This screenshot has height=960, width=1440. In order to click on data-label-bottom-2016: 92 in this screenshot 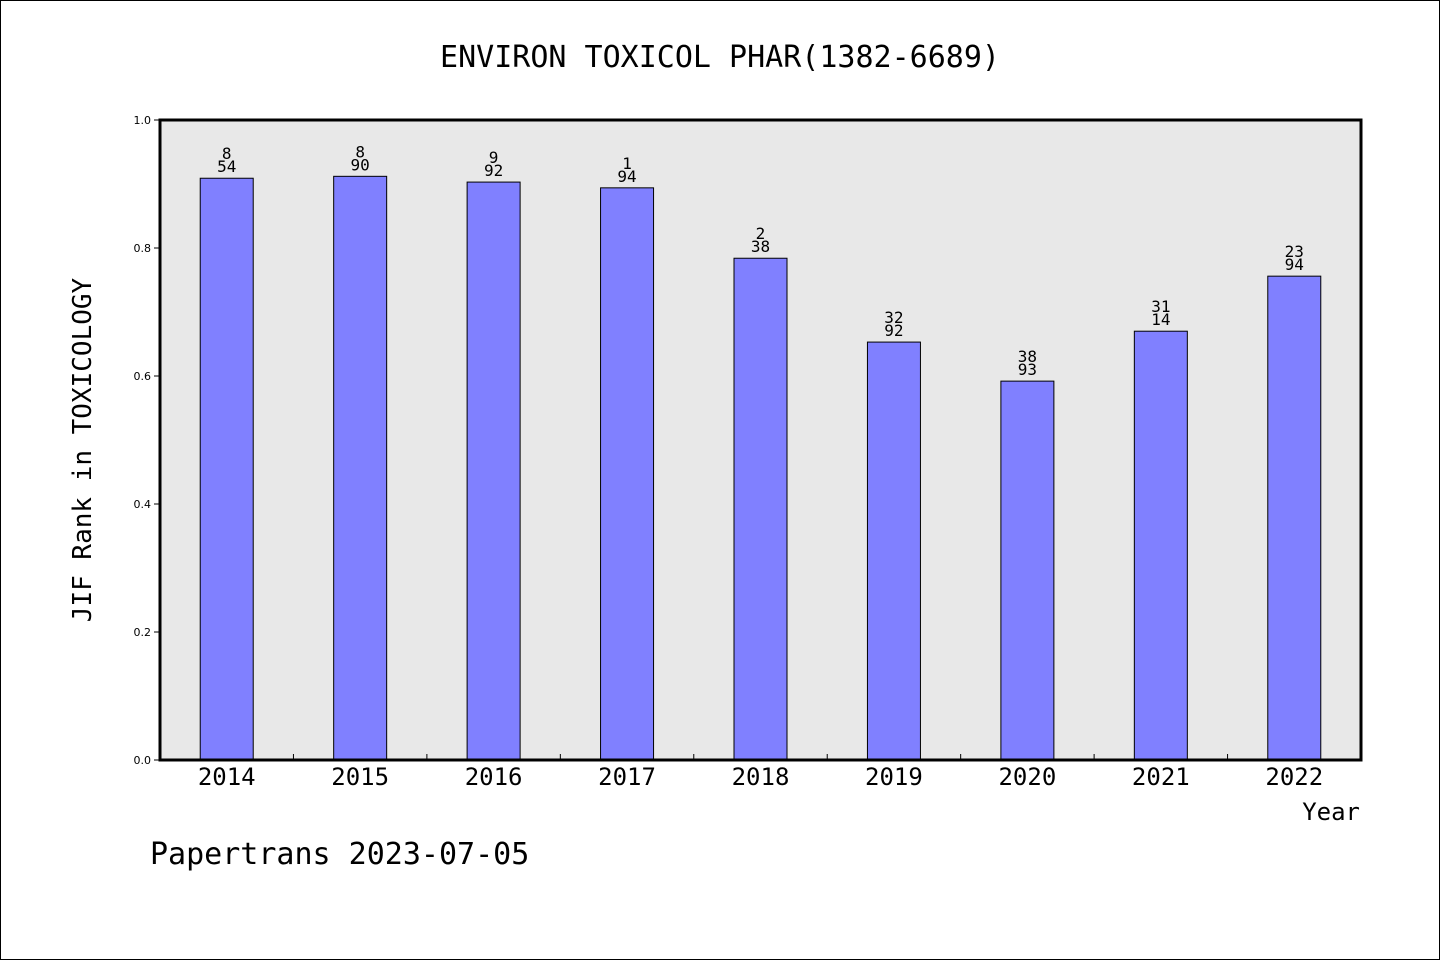, I will do `click(493, 170)`.